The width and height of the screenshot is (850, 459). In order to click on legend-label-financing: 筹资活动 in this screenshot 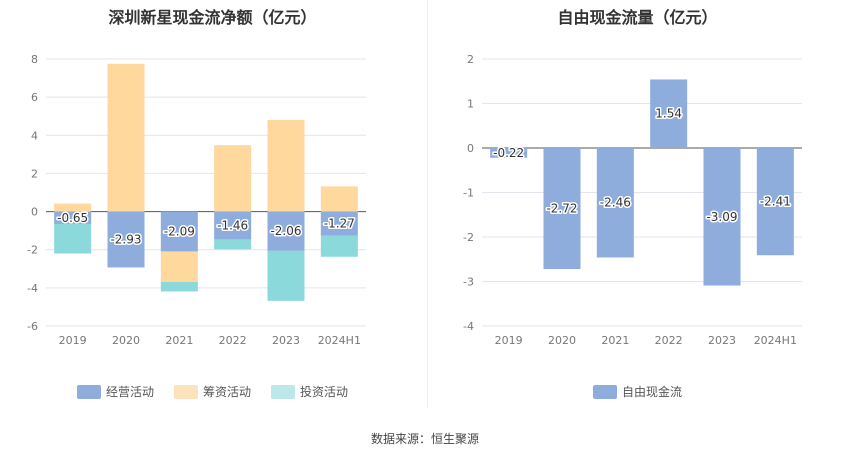, I will do `click(226, 392)`.